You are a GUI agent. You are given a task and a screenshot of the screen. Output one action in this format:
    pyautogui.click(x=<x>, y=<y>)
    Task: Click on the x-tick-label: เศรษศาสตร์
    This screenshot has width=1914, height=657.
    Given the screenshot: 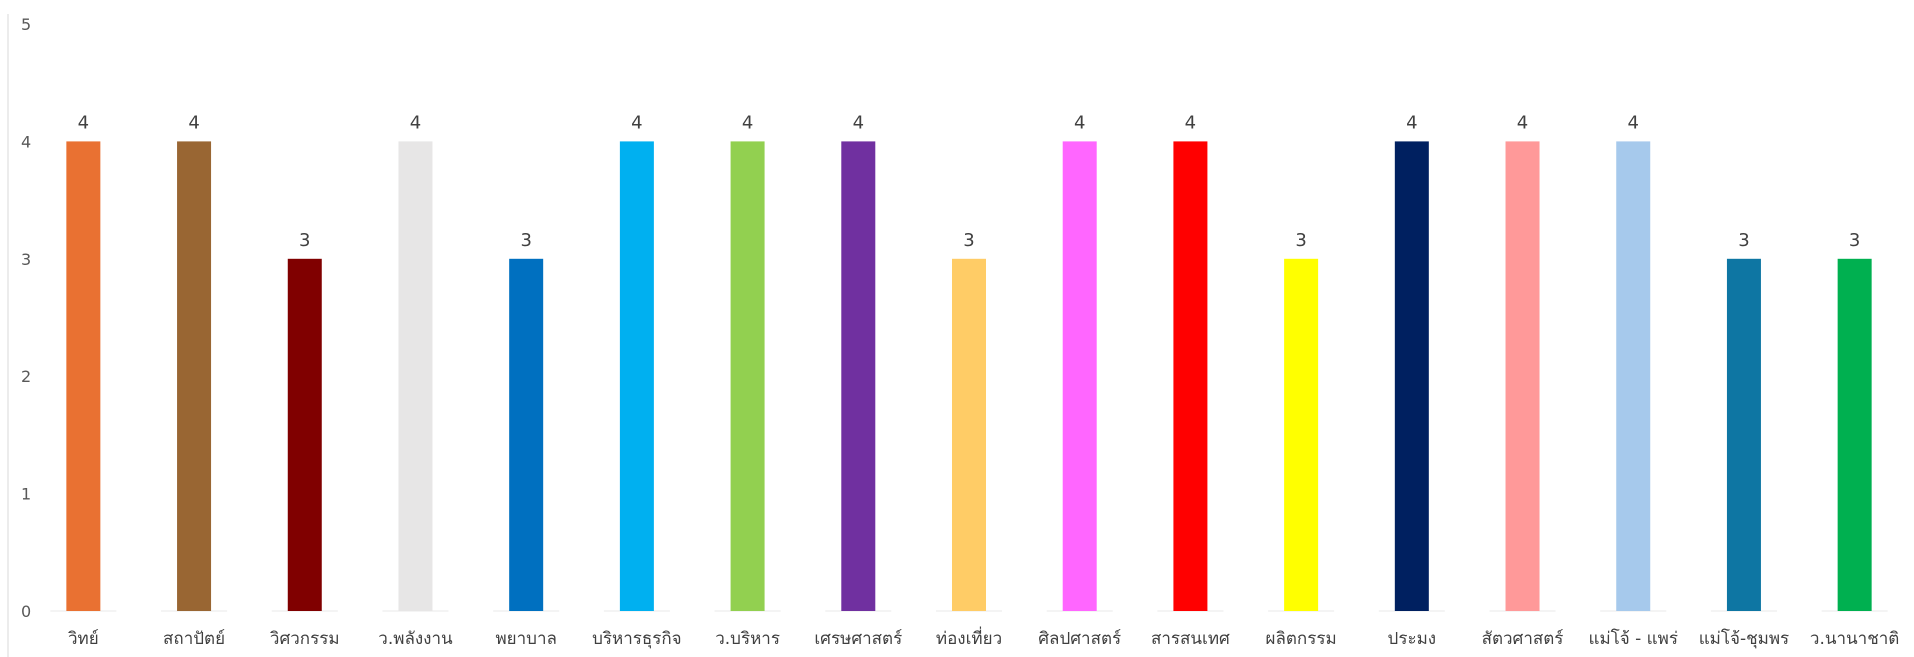 What is the action you would take?
    pyautogui.click(x=858, y=639)
    